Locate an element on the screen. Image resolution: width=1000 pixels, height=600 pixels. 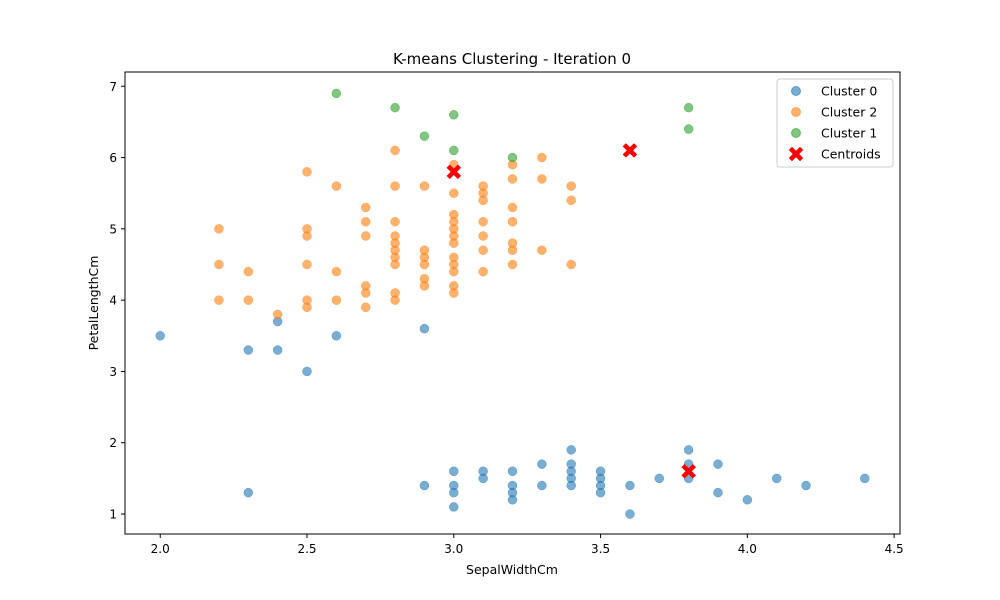
legend-label: Cluster 0 is located at coordinates (849, 91).